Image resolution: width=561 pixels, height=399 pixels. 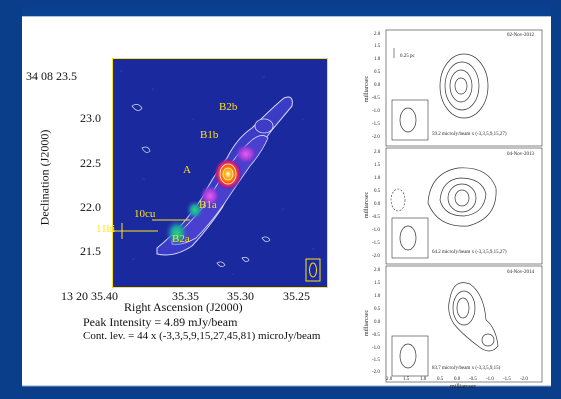 What do you see at coordinates (469, 252) in the screenshot?
I see `panel2-levels: 64.2 microJy/beam x (-3,3,5,9,15,27)` at bounding box center [469, 252].